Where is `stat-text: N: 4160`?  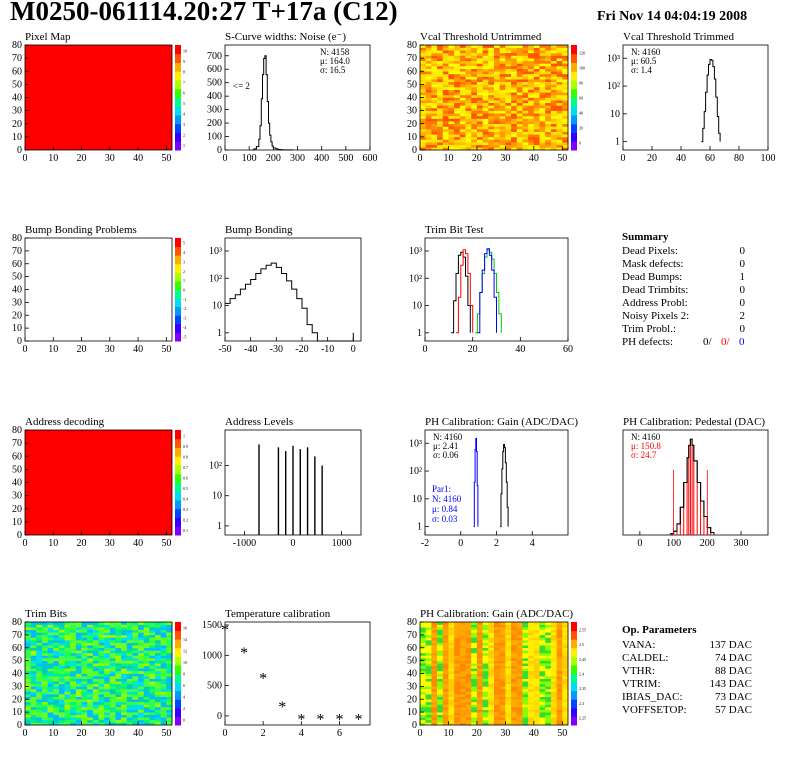
stat-text: N: 4160 is located at coordinates (646, 52).